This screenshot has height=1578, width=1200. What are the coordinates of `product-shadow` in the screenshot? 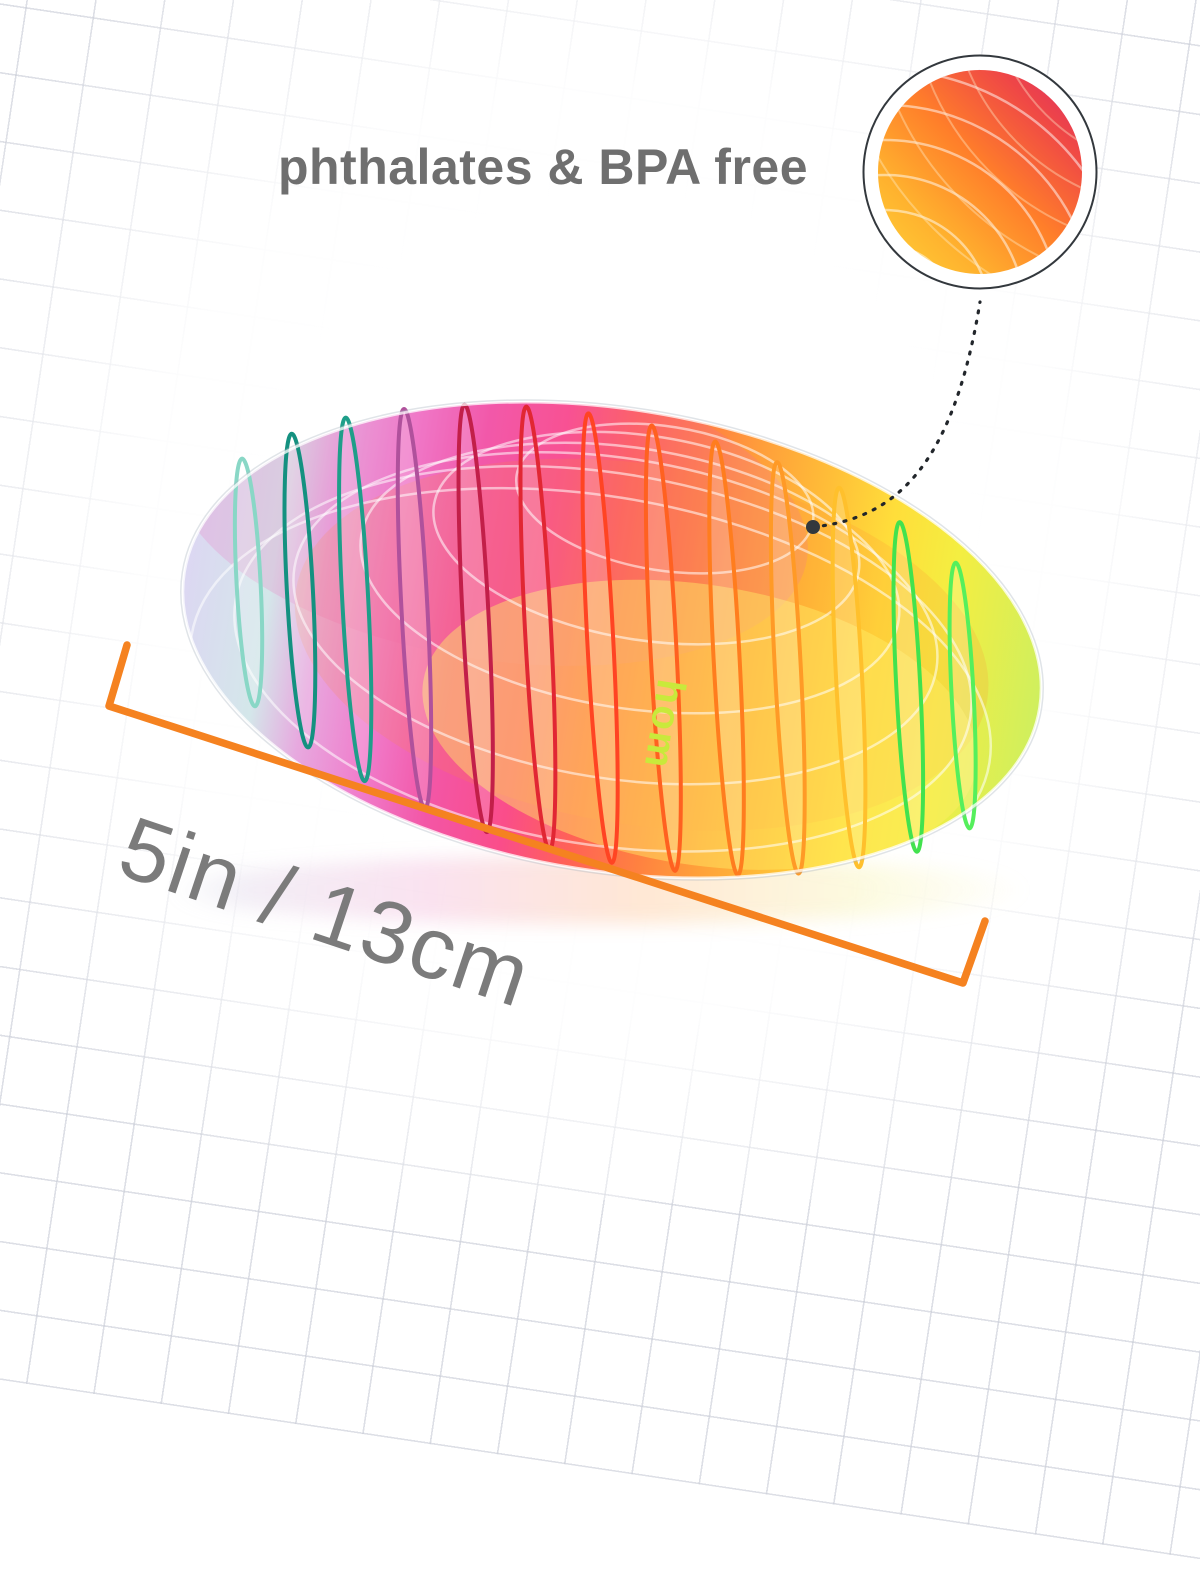 It's located at (600, 890).